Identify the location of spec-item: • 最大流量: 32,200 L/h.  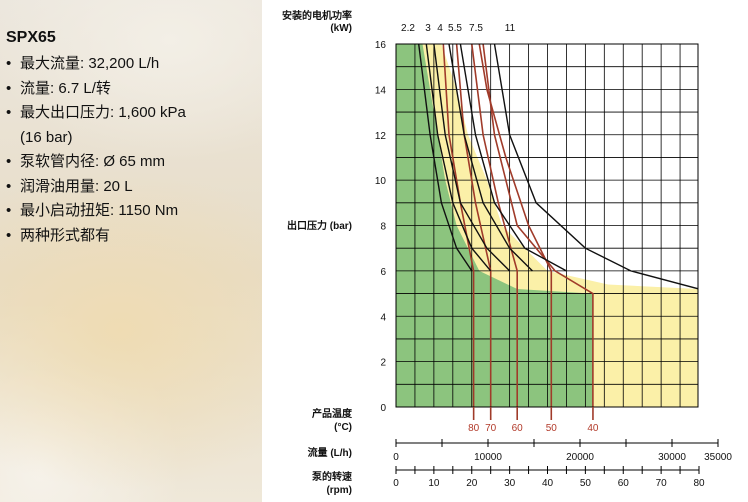
(96, 64).